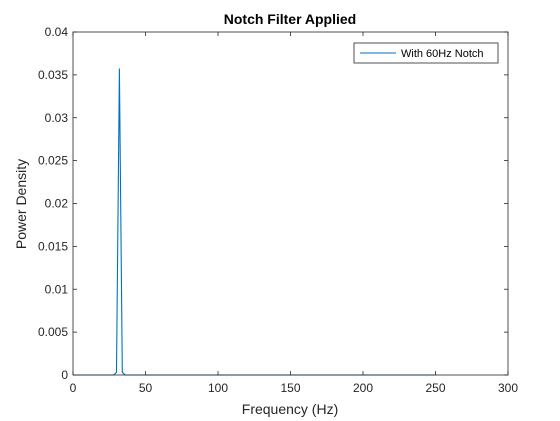 This screenshot has width=560, height=421. Describe the element at coordinates (53, 161) in the screenshot. I see `y-tick-label: 0.025` at that location.